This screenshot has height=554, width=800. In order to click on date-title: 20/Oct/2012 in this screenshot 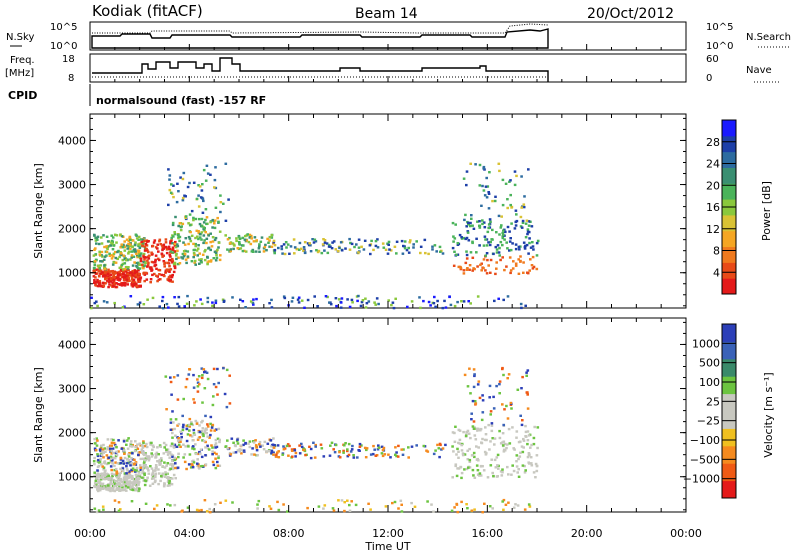, I will do `click(630, 14)`.